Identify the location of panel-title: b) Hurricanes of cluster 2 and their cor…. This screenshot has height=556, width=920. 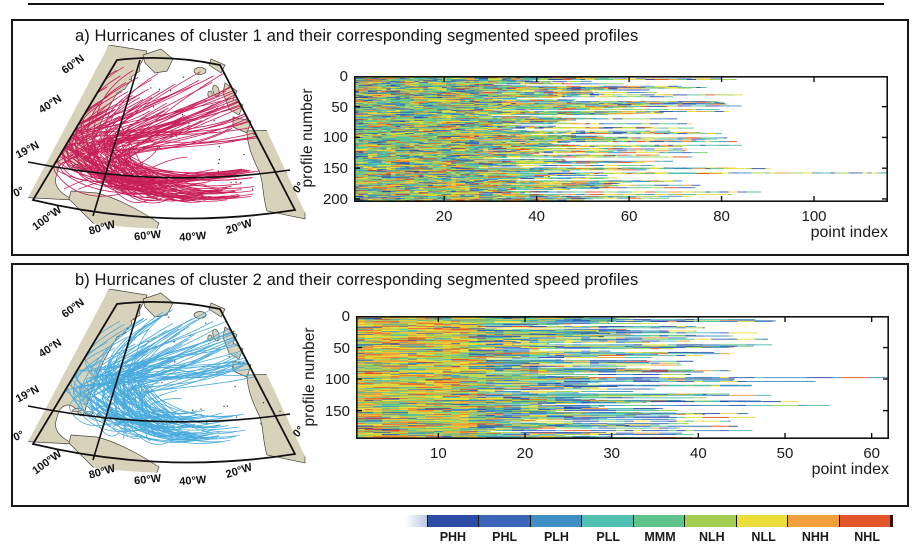
(357, 280).